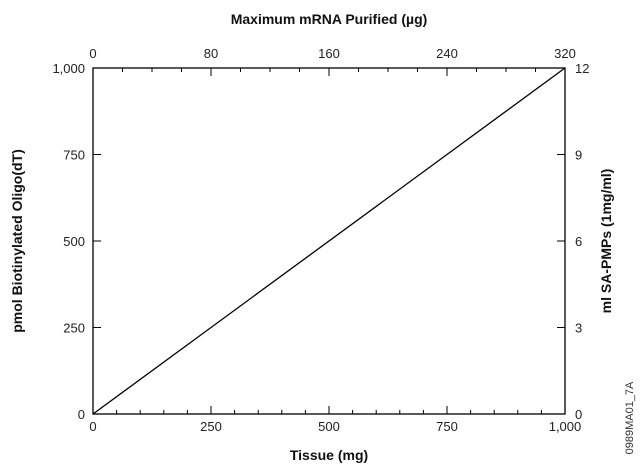 The image size is (641, 470). What do you see at coordinates (565, 53) in the screenshot?
I see `top-tick-label: 320` at bounding box center [565, 53].